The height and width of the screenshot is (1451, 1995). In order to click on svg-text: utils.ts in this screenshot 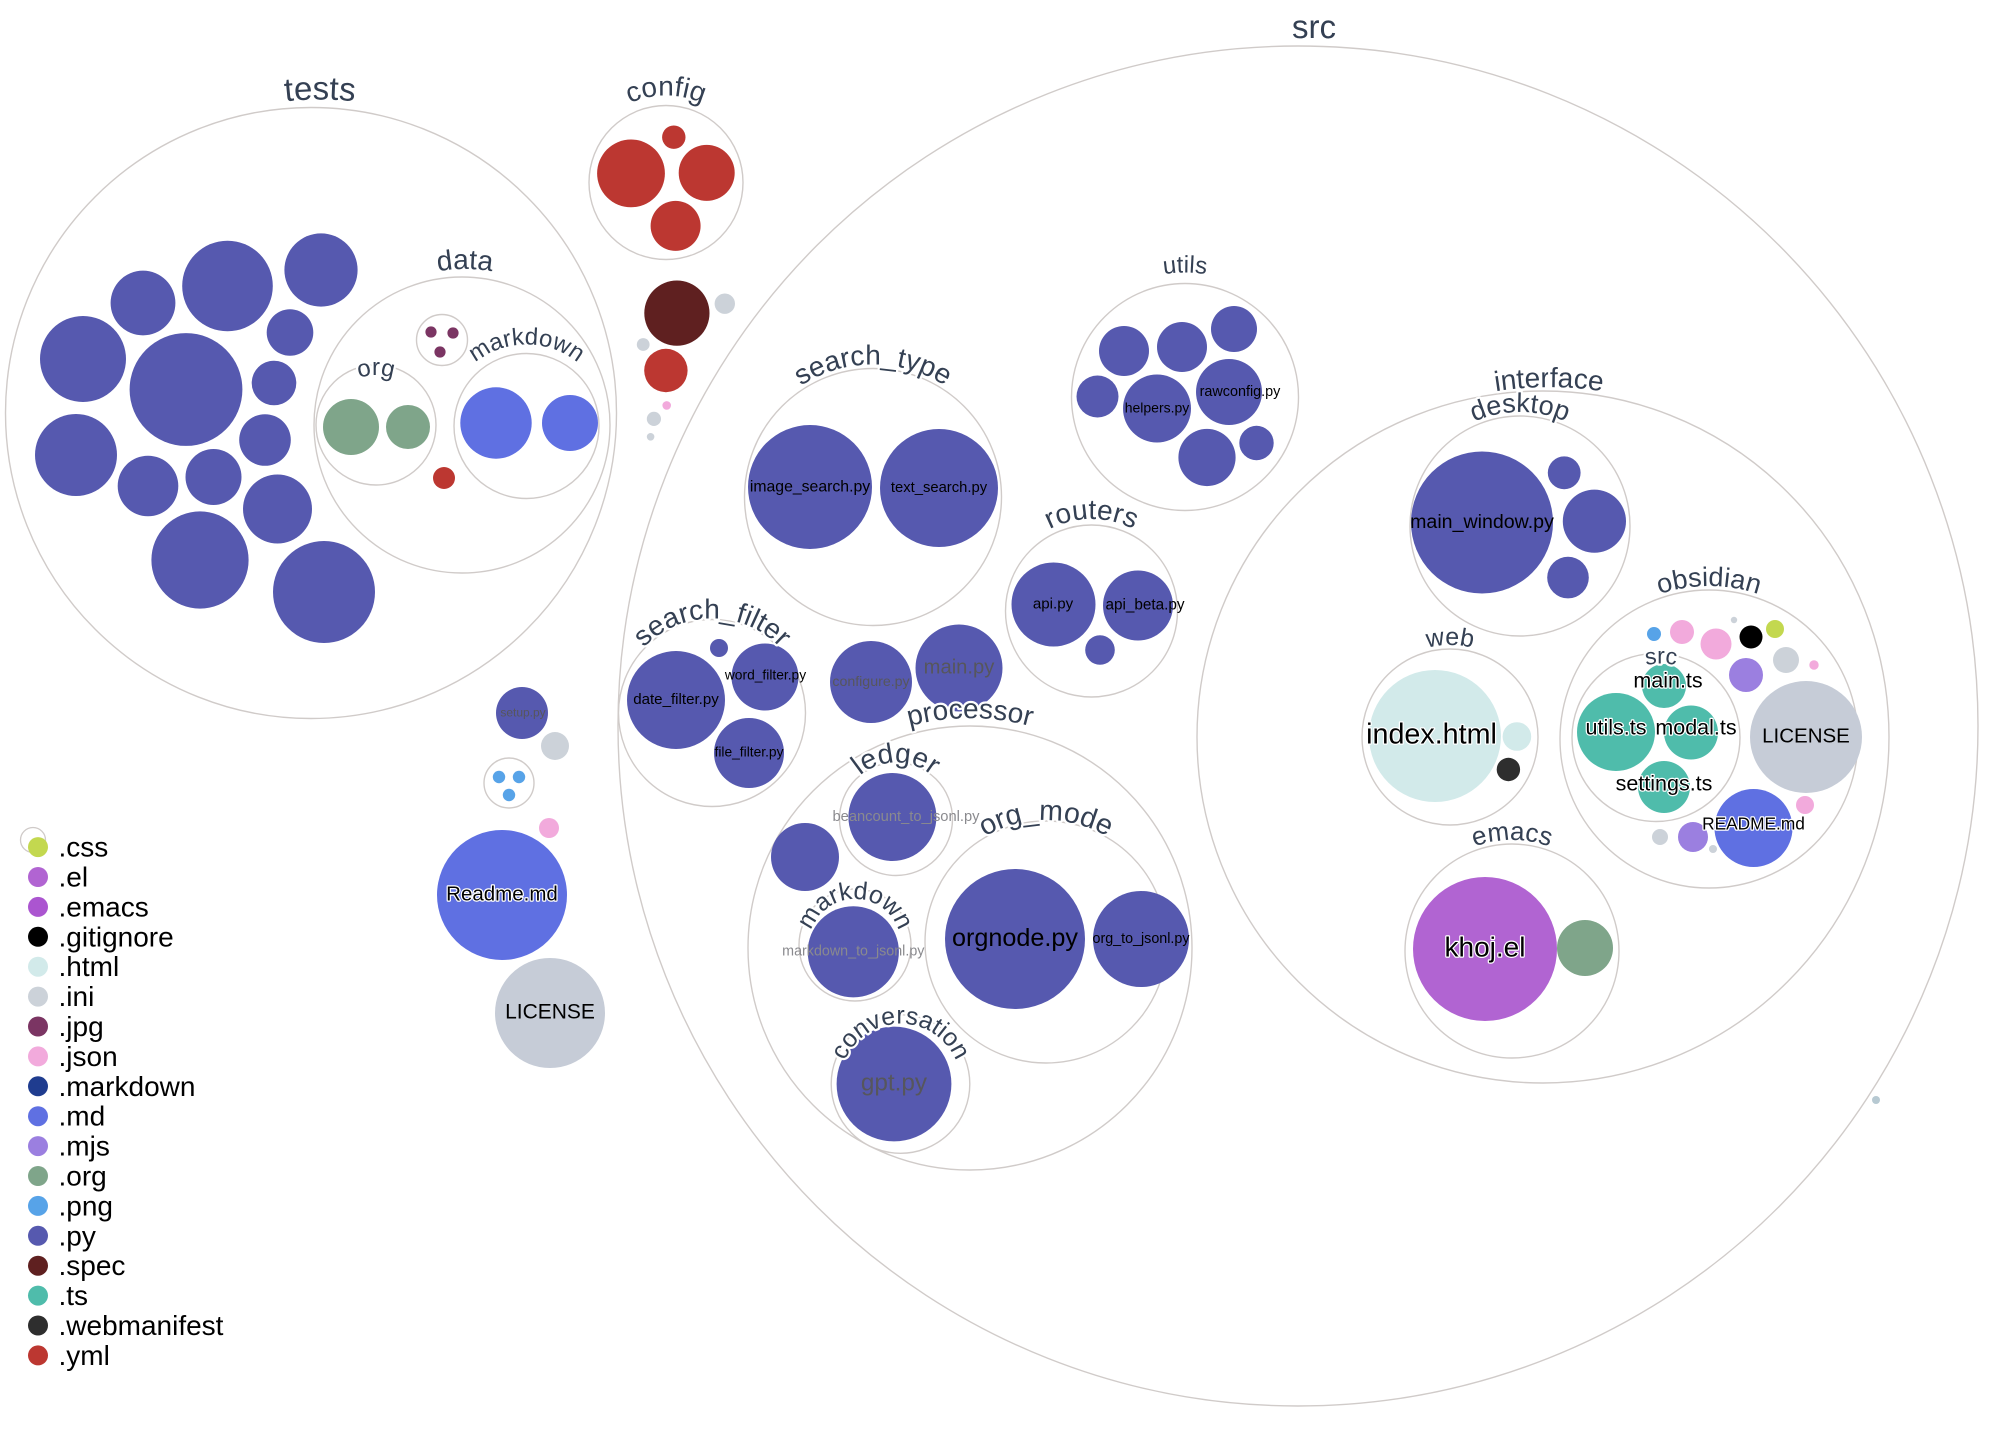, I will do `click(1616, 728)`.